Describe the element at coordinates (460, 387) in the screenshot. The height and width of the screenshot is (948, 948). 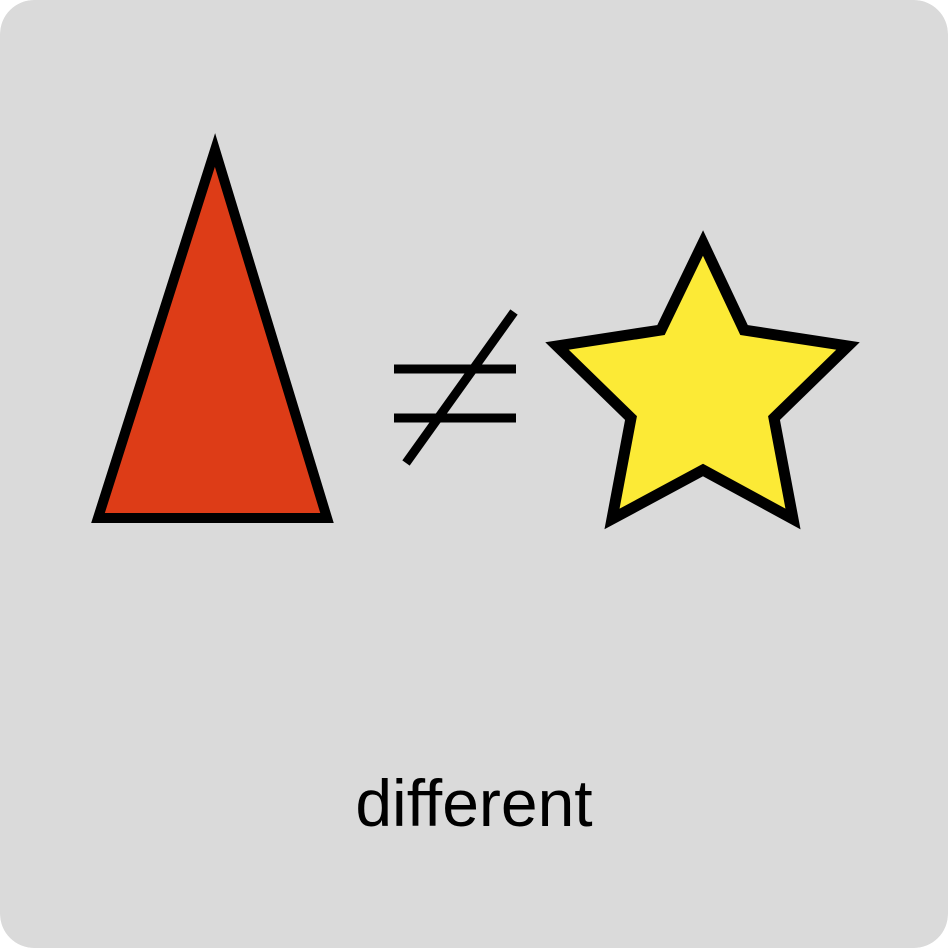
I see `not-equal-slash` at that location.